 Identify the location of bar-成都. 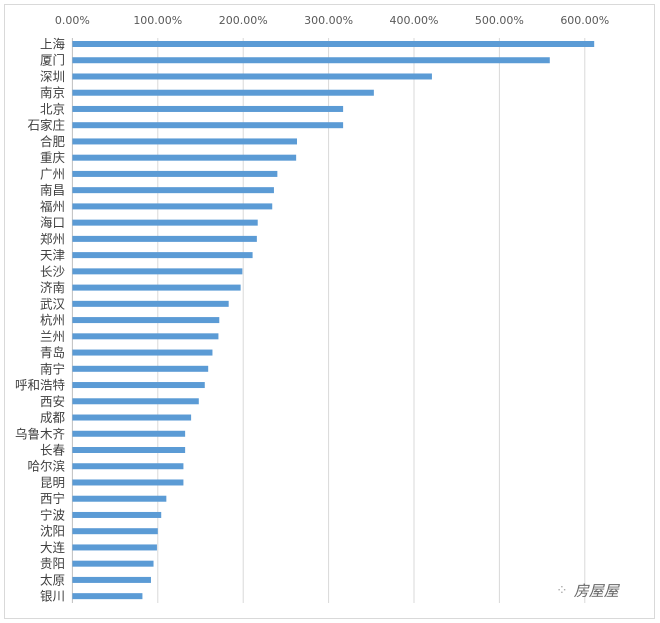
(132, 417).